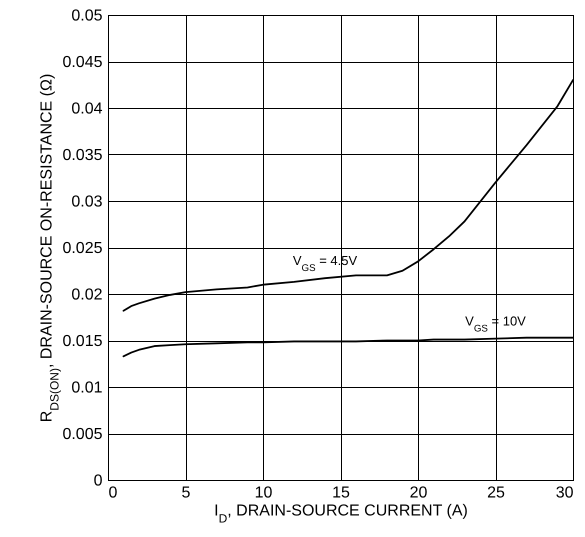 Image resolution: width=585 pixels, height=537 pixels. I want to click on y-tick-label: 0, so click(98, 481).